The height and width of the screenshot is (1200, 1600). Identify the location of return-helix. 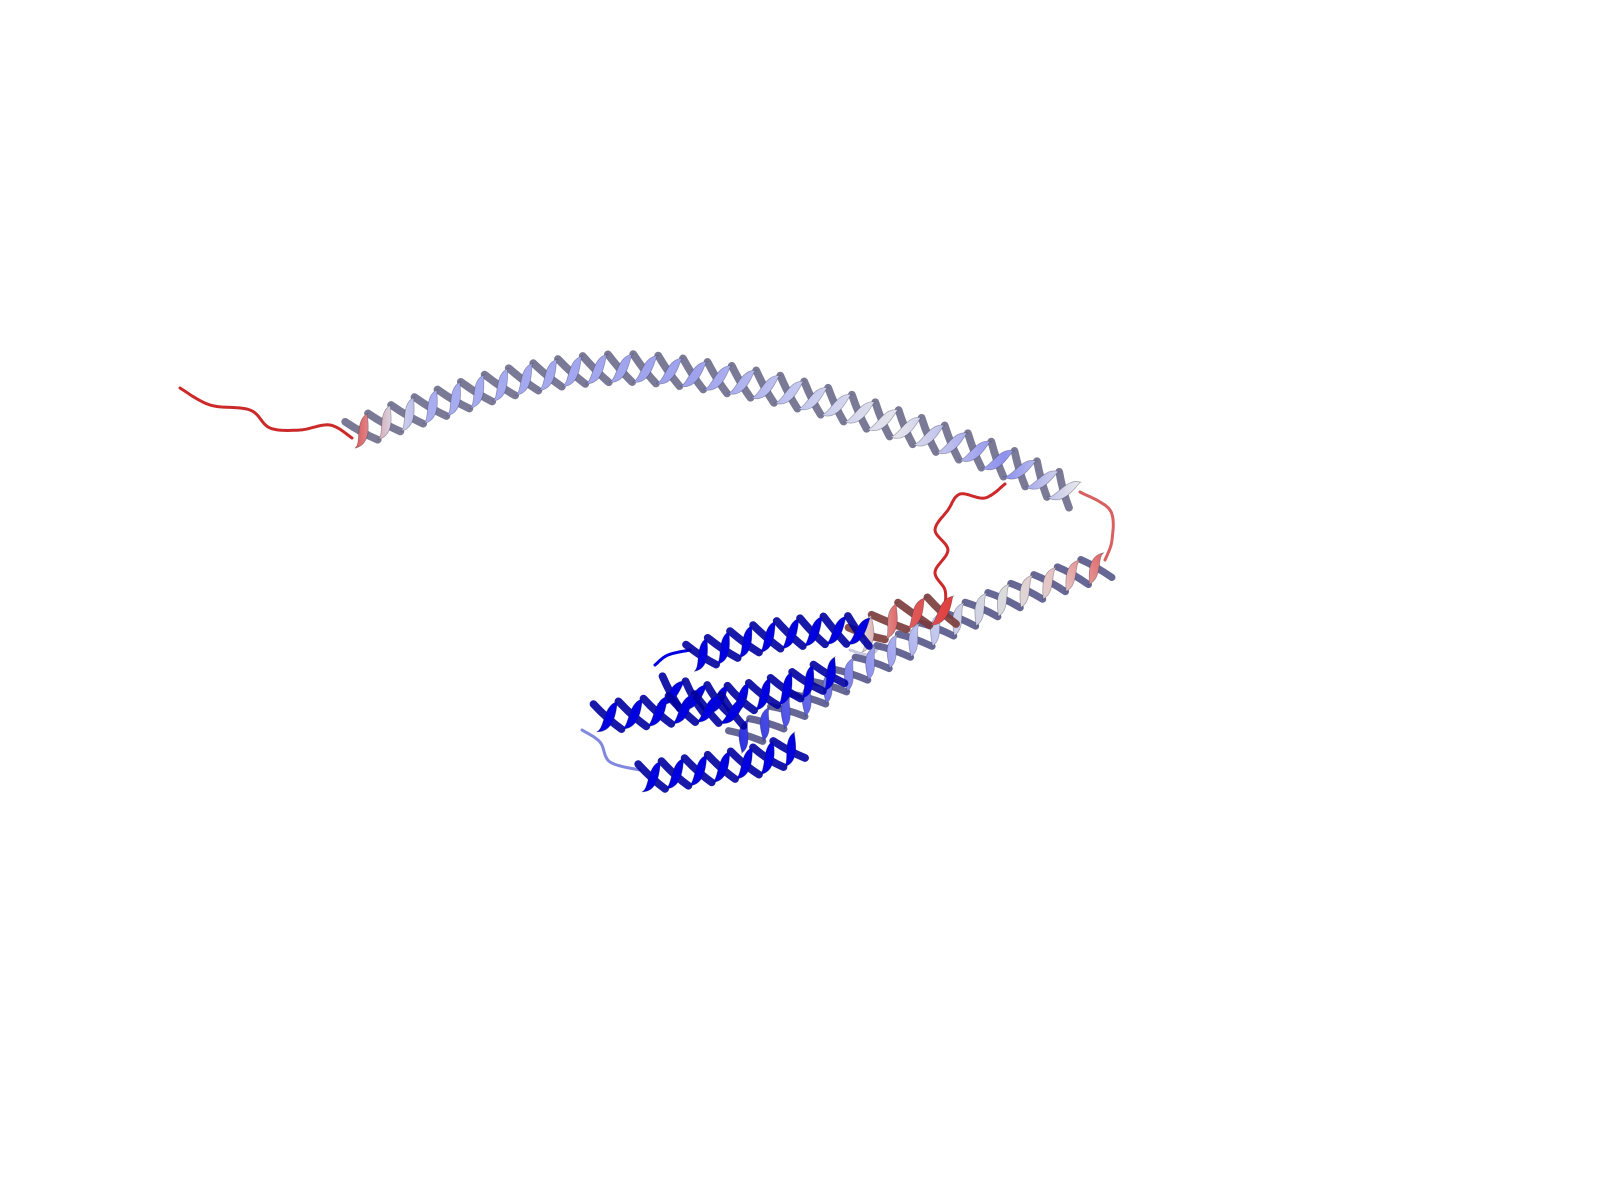
(920, 653).